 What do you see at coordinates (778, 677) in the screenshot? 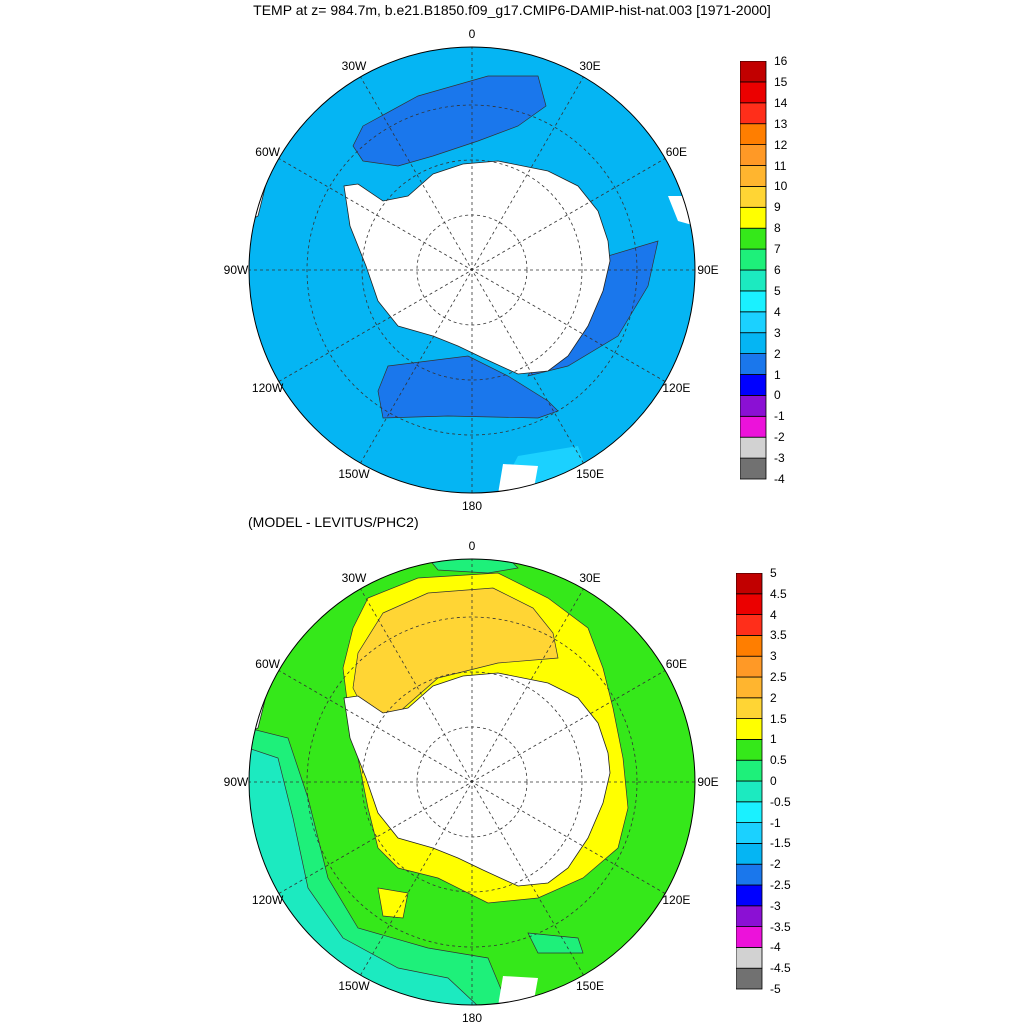
I see `colorbar-label: 2.5` at bounding box center [778, 677].